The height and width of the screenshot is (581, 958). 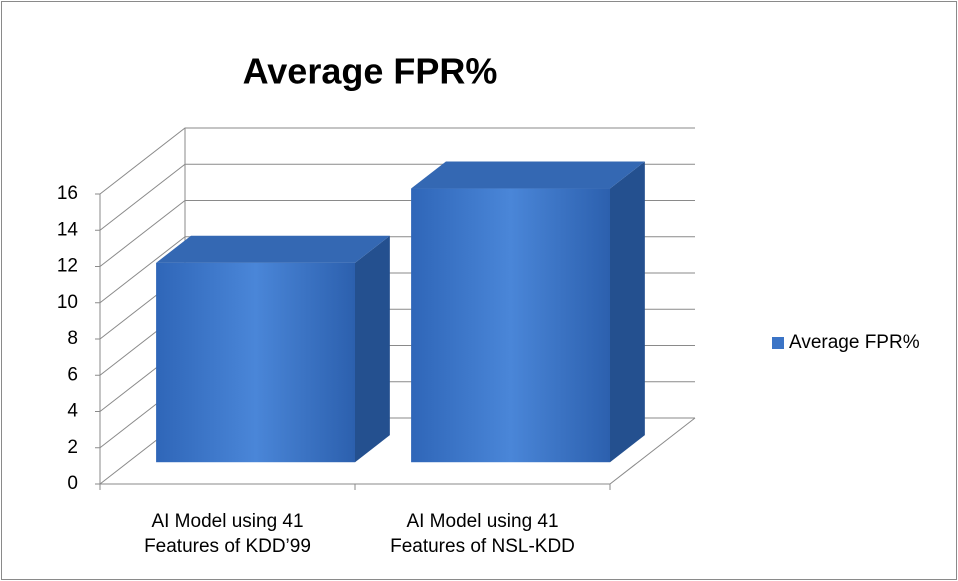 What do you see at coordinates (72, 411) in the screenshot?
I see `y-tick-label: 4` at bounding box center [72, 411].